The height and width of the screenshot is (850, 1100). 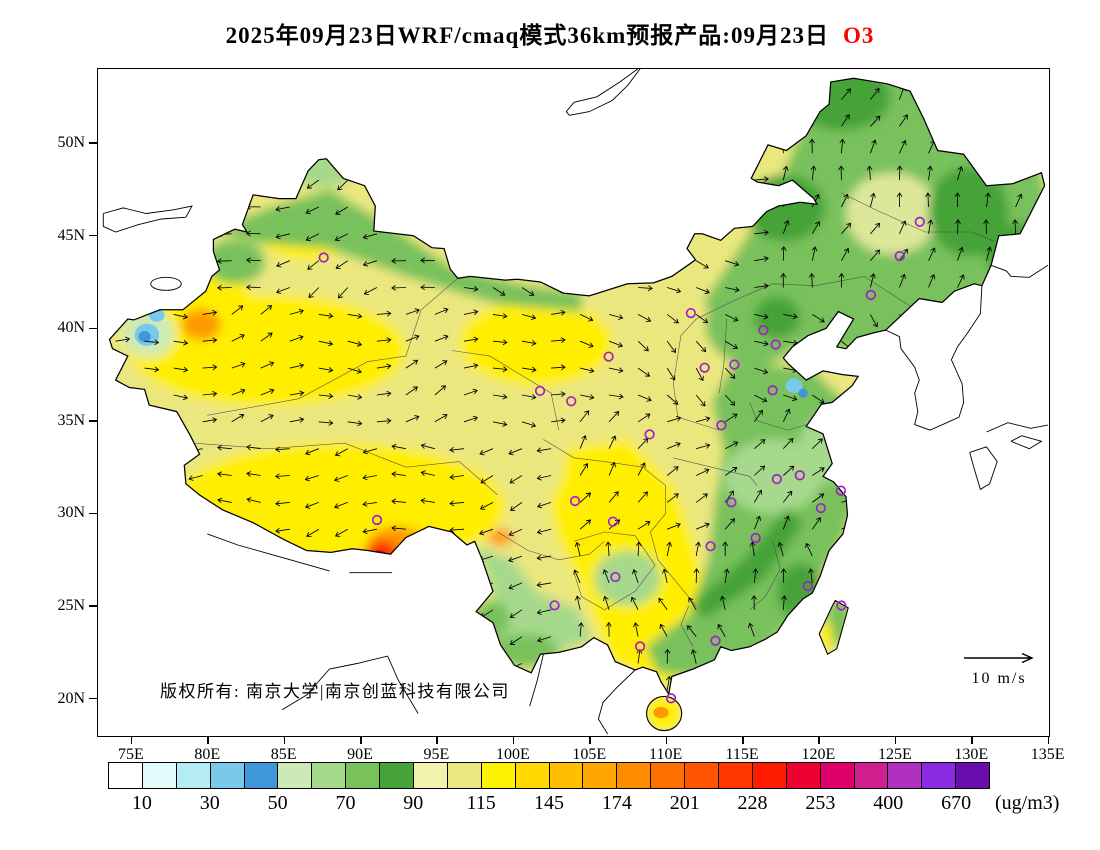 I want to click on station-marker-taiyuan, so click(x=704, y=367).